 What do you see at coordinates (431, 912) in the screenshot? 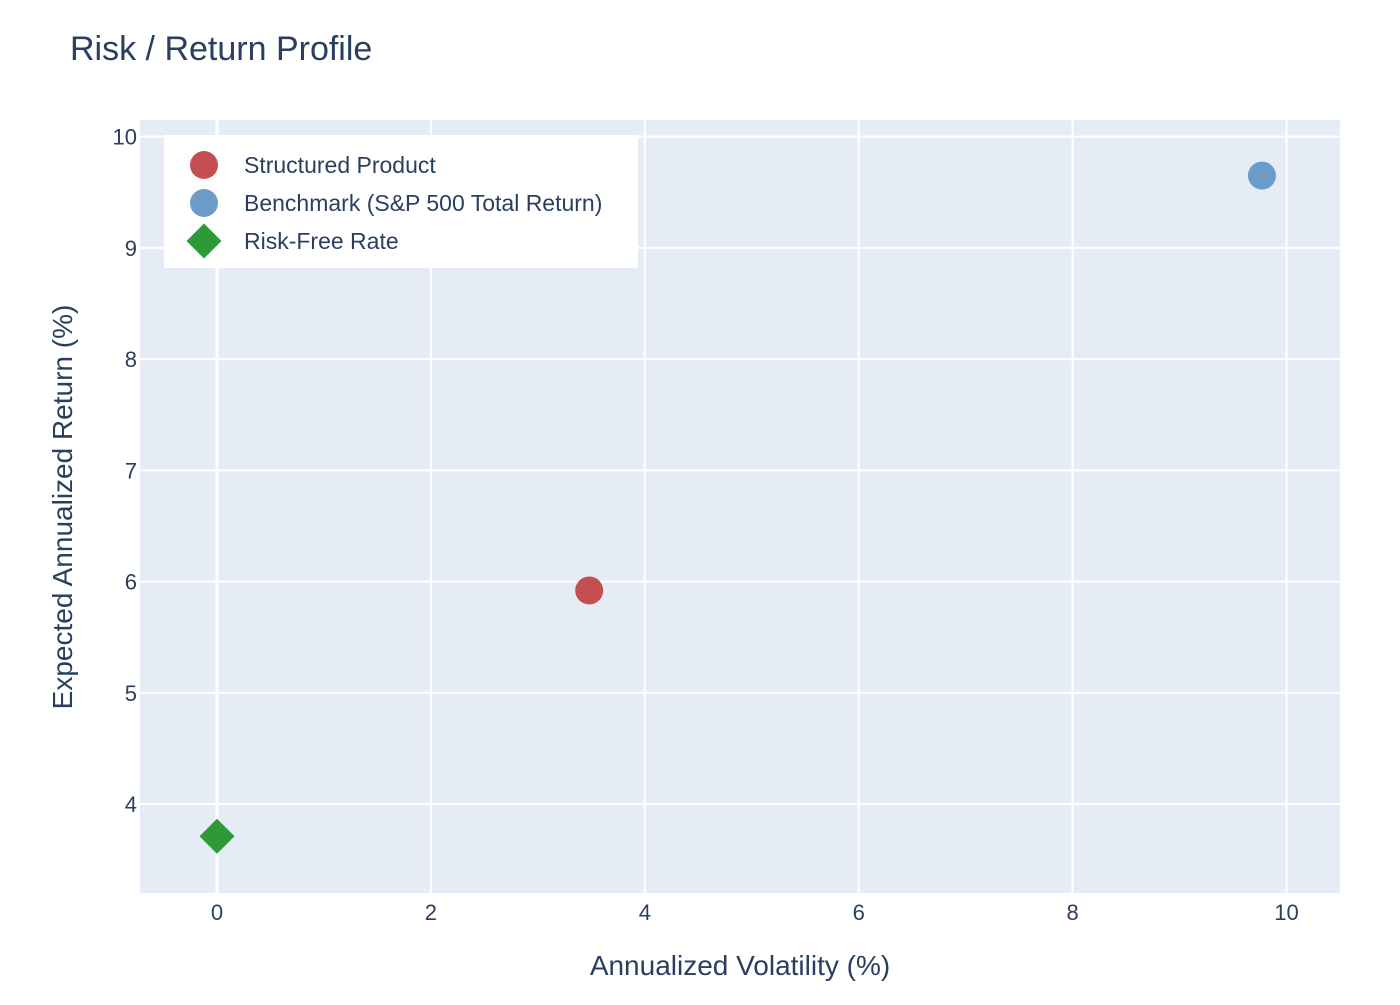
I see `x-tick-label: 2` at bounding box center [431, 912].